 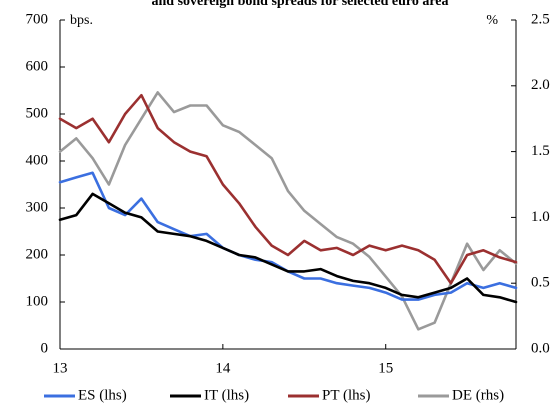 I want to click on legend-label-es: ES (lhs), so click(x=102, y=395).